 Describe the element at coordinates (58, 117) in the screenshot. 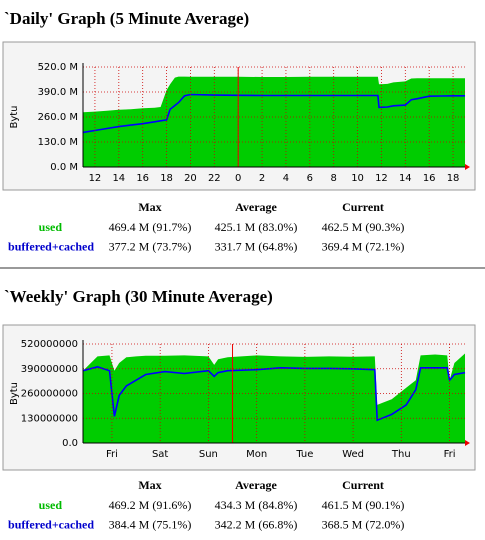

I see `y-tick-label: 260.0 M` at that location.